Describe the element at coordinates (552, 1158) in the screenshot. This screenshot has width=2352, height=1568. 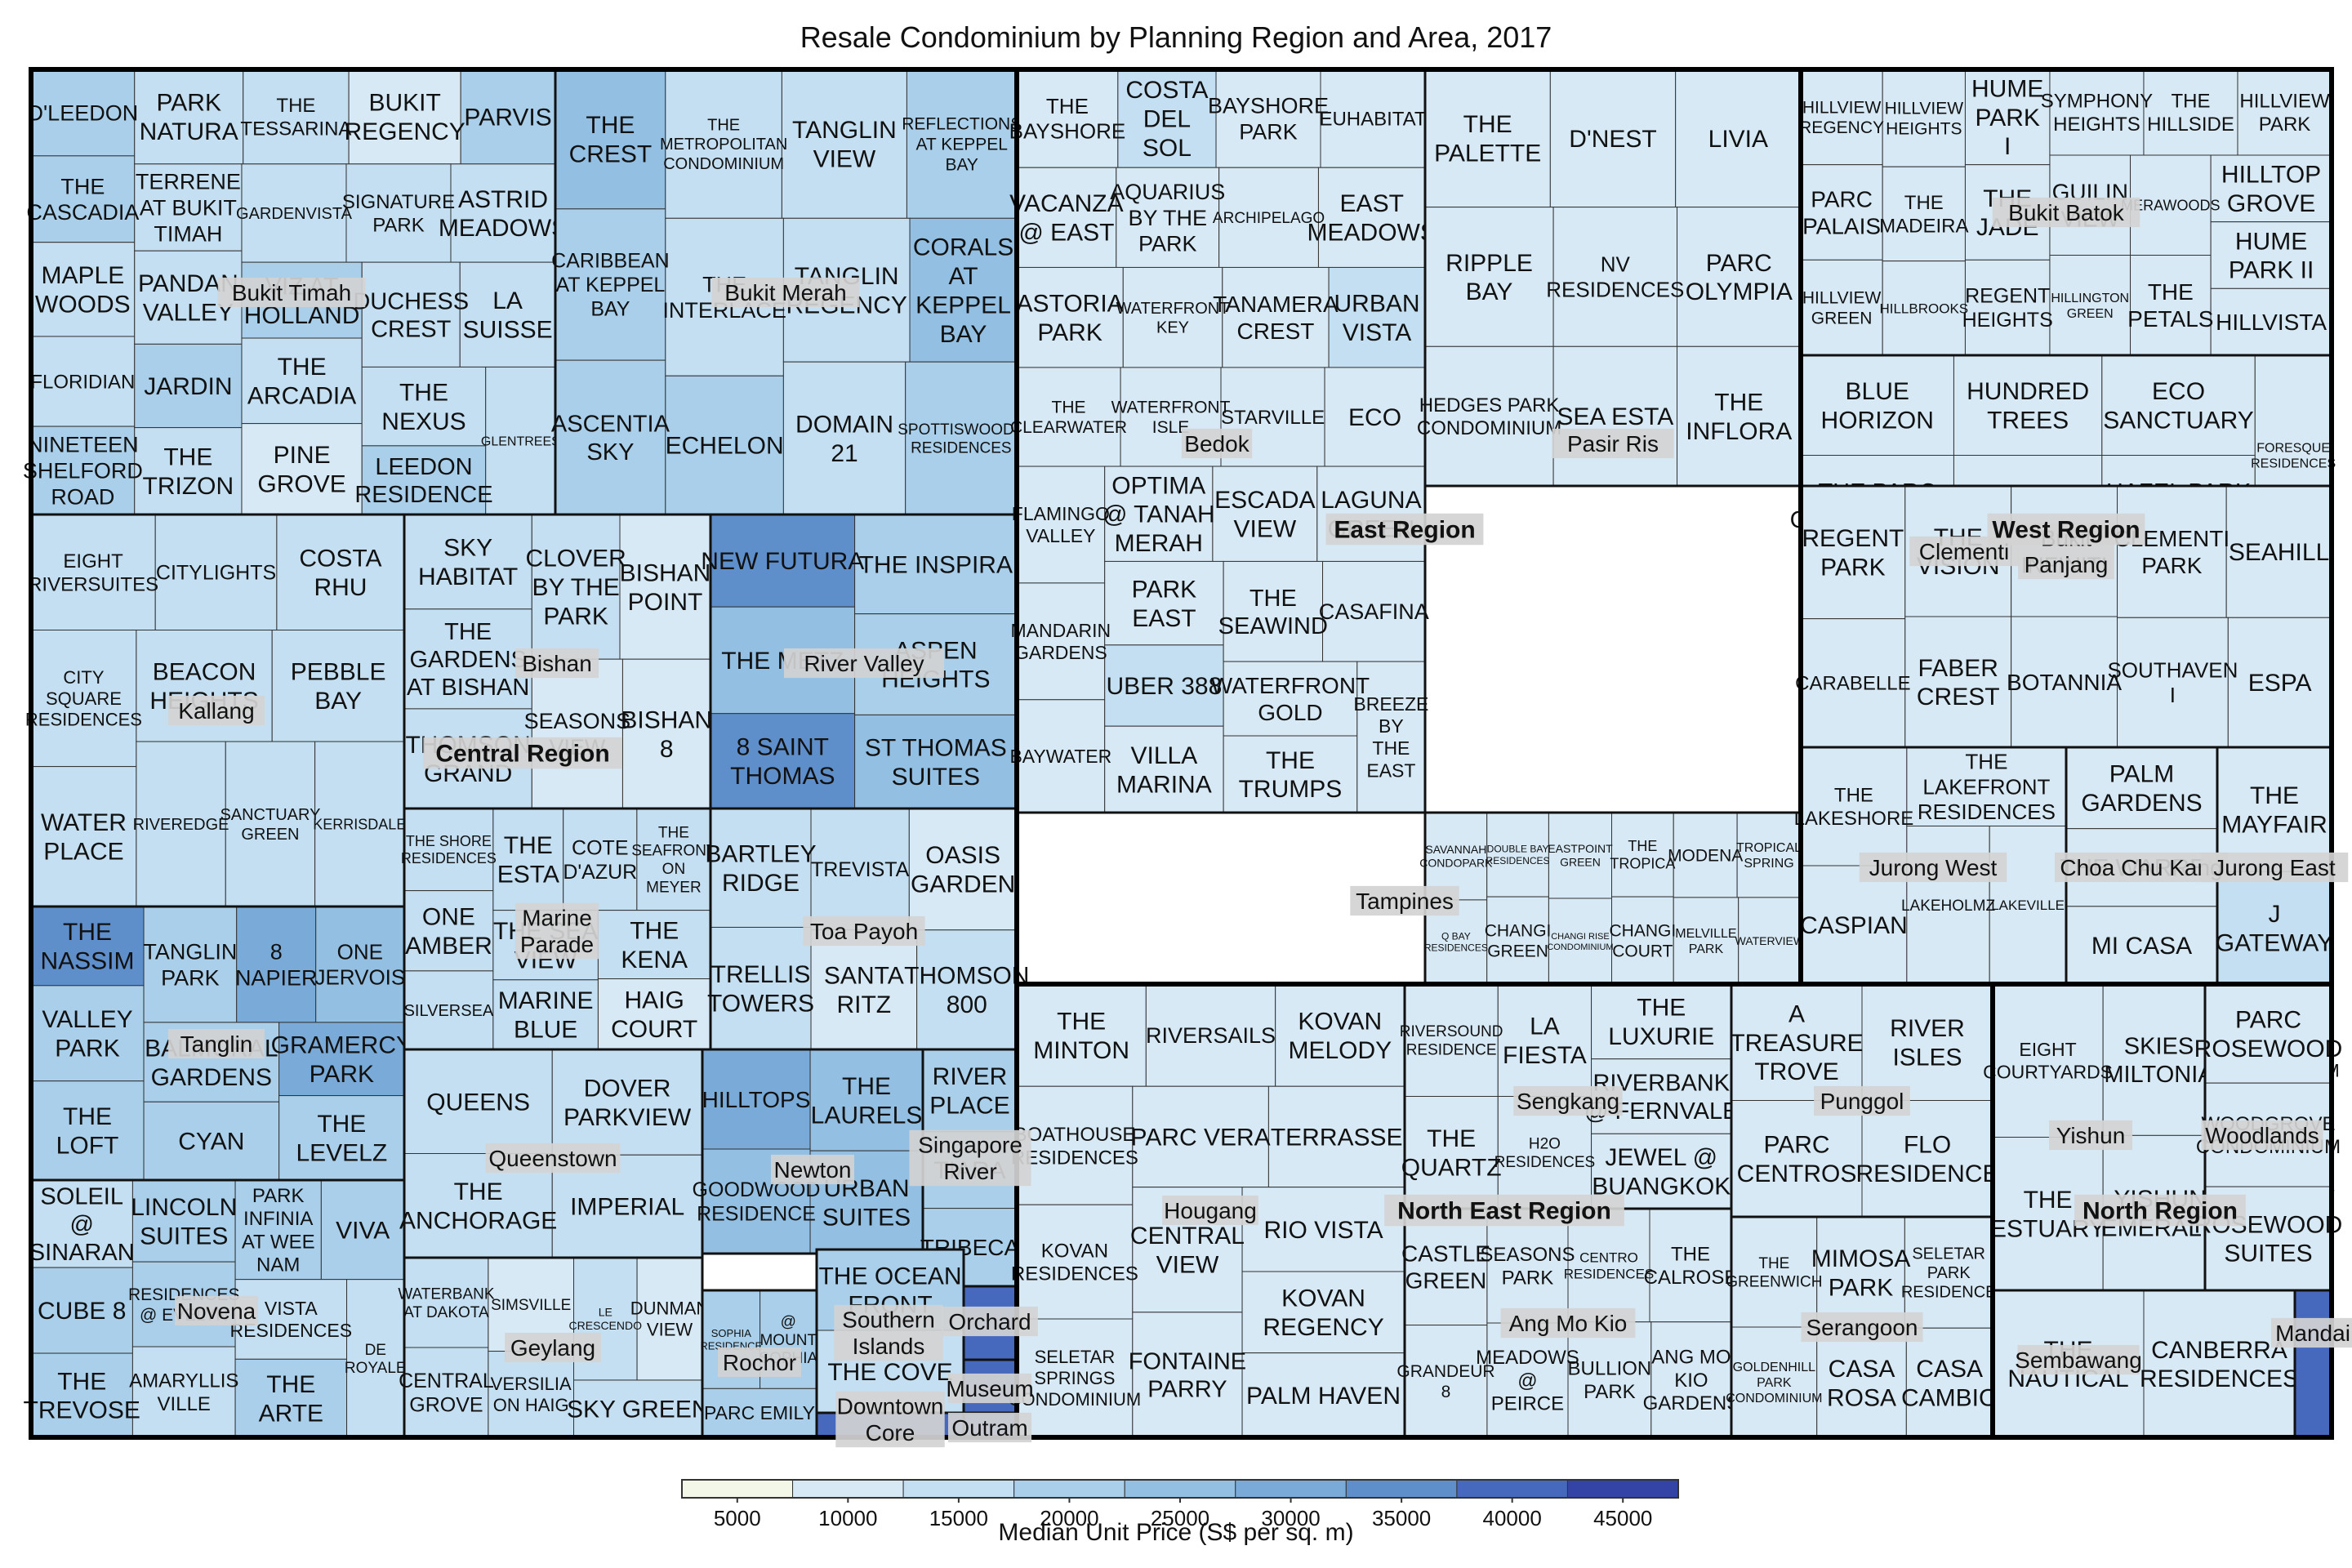
I see `area-label-queenstown: Queenstown` at that location.